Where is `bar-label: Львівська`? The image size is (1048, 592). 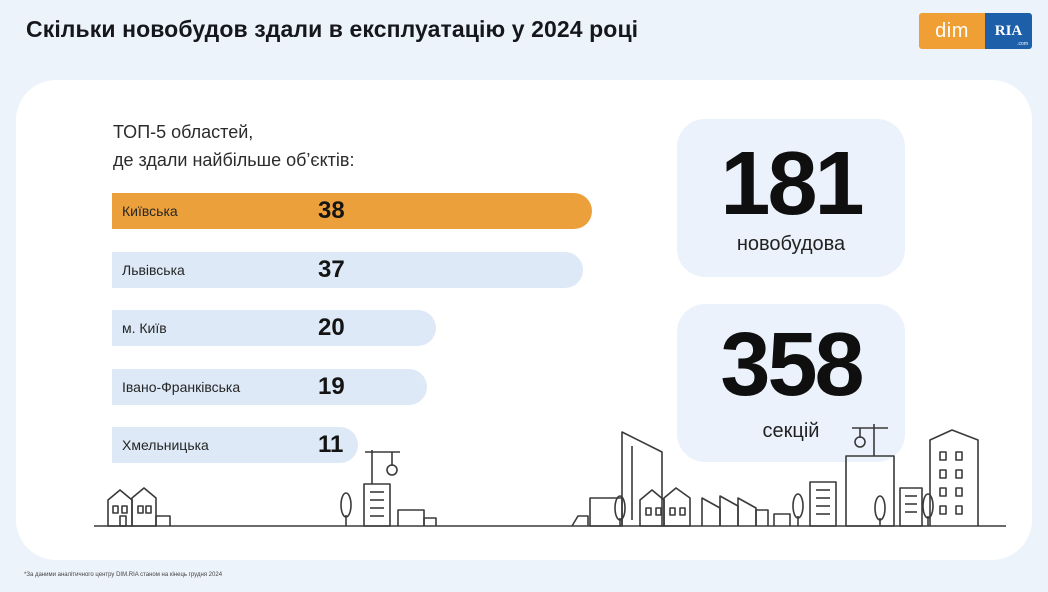 bar-label: Львівська is located at coordinates (153, 269).